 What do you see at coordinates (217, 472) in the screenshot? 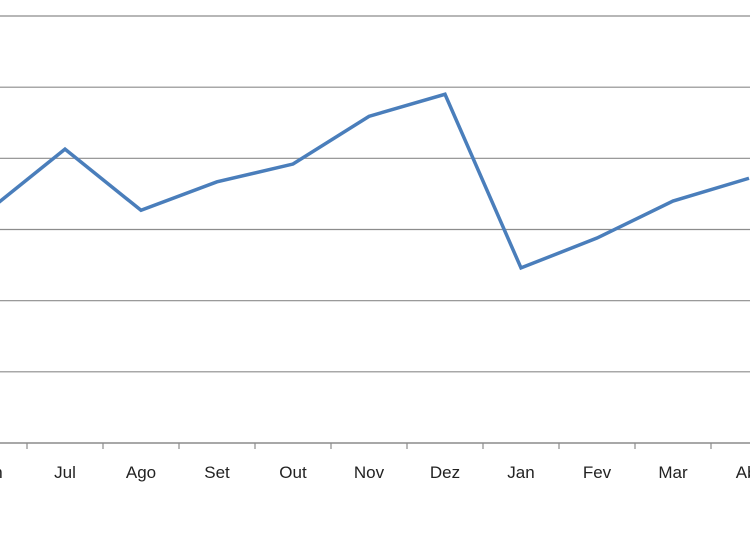
I see `x-tick-label: Set` at bounding box center [217, 472].